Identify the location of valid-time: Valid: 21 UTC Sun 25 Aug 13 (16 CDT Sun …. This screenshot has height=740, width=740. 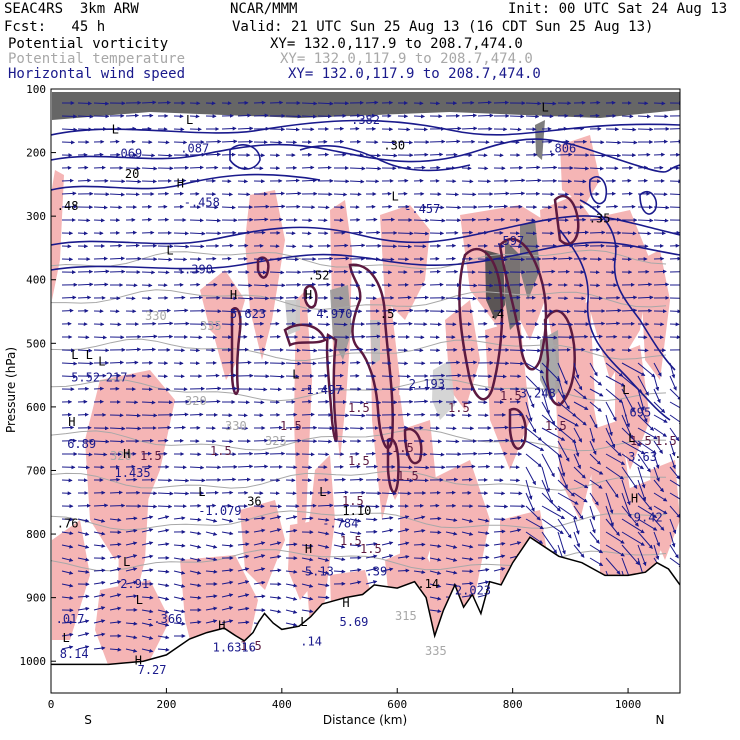
(443, 27).